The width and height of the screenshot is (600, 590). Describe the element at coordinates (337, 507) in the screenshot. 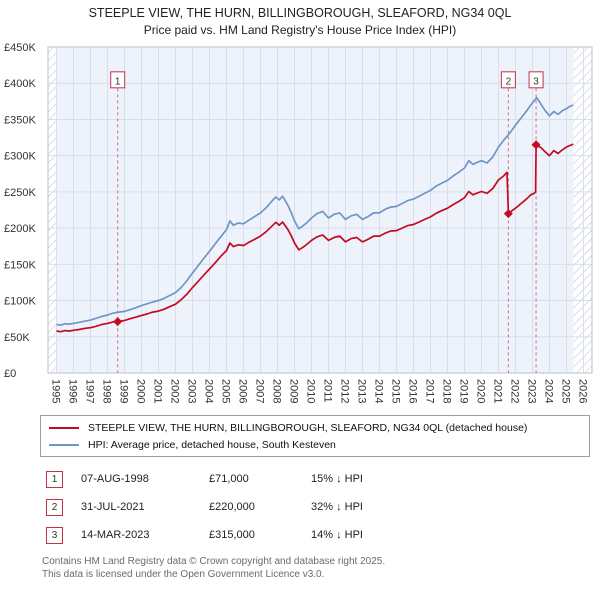

I see `transaction-hpi-delta: 32% ↓ HPI` at that location.